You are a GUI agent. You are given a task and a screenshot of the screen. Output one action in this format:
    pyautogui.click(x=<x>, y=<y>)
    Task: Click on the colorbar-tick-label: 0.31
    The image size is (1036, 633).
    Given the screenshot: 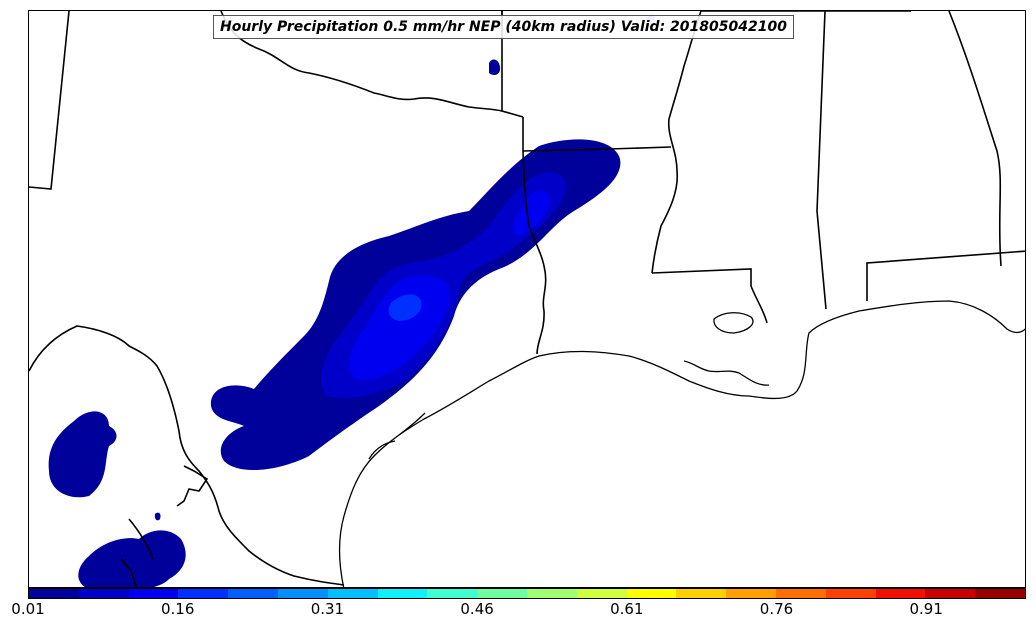 What is the action you would take?
    pyautogui.click(x=327, y=609)
    